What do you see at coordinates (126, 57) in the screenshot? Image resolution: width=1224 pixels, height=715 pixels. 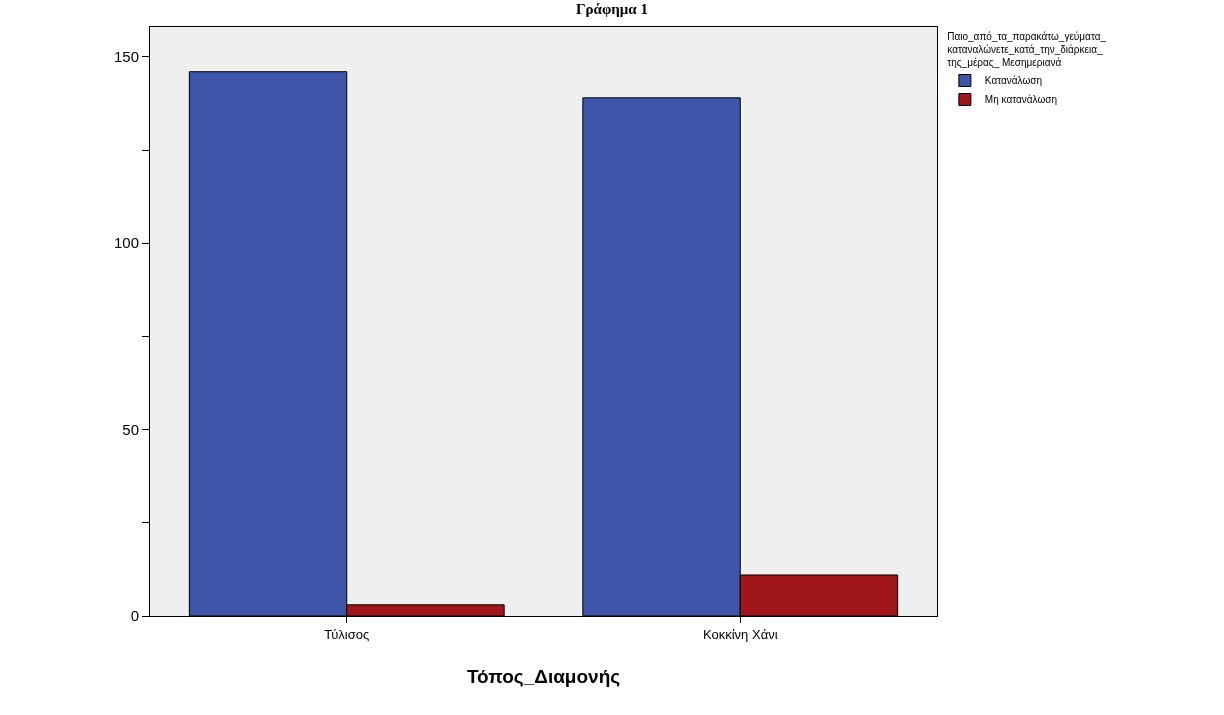 I see `y-tick-label: 150` at bounding box center [126, 57].